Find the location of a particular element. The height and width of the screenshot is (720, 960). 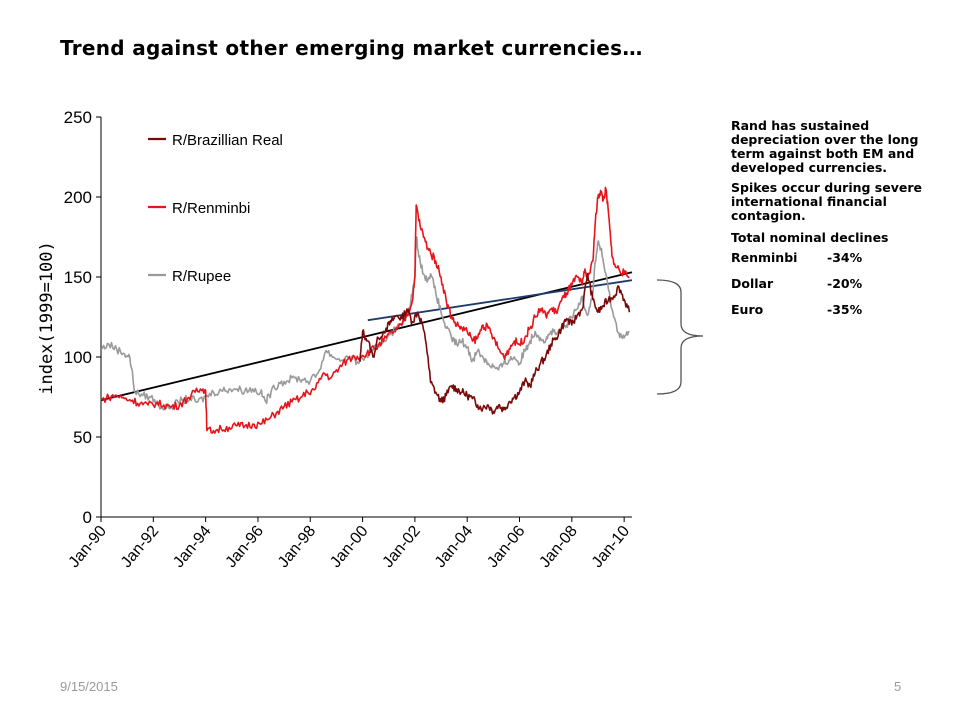

chart-trendlines is located at coordinates (366, 336).